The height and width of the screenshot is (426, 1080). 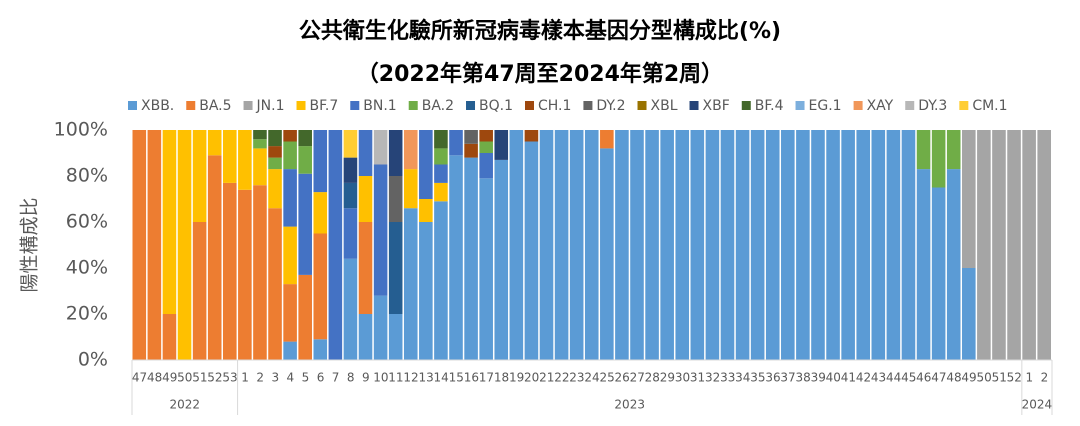 I want to click on x-tick-label: 45, so click(x=908, y=378).